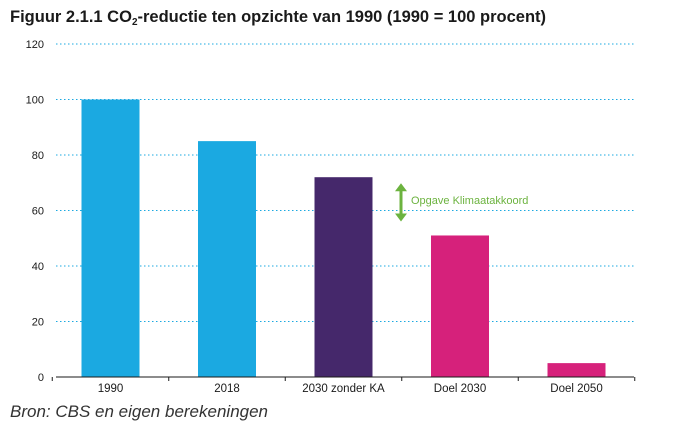  What do you see at coordinates (134, 22) in the screenshot?
I see `title-subscript: 2` at bounding box center [134, 22].